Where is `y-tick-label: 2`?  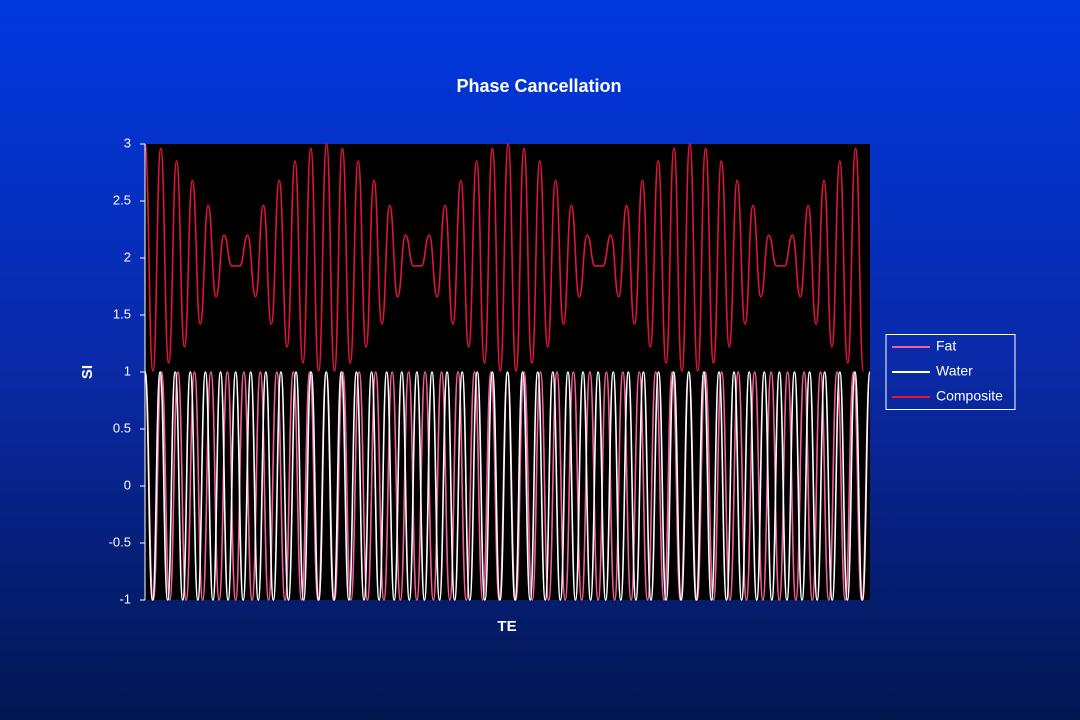
y-tick-label: 2 is located at coordinates (127, 256).